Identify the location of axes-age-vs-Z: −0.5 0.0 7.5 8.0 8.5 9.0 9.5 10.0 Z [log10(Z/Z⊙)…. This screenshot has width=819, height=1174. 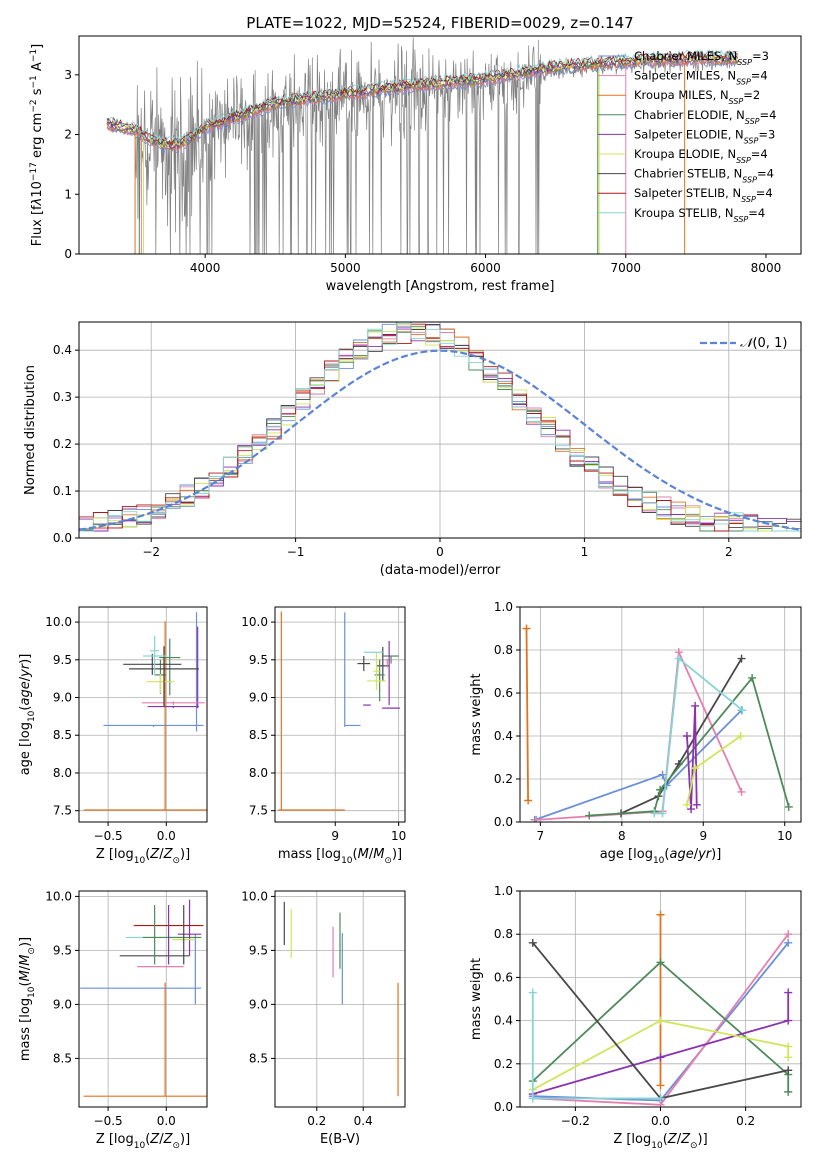
(113, 736).